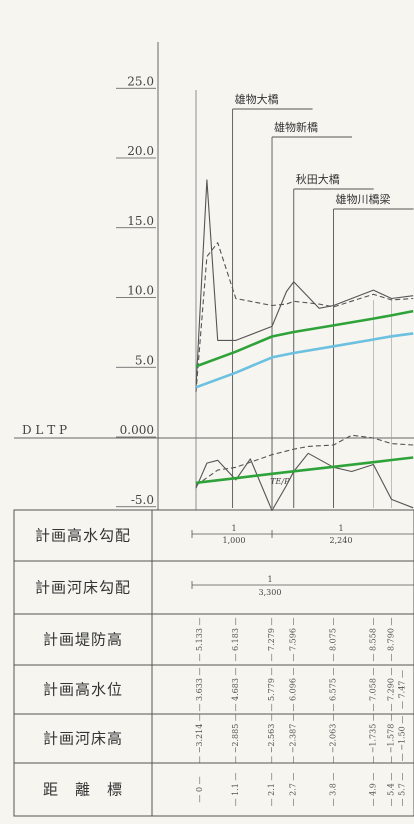  Describe the element at coordinates (401, 790) in the screenshot. I see `table-cell-value: — 5.7 —` at that location.